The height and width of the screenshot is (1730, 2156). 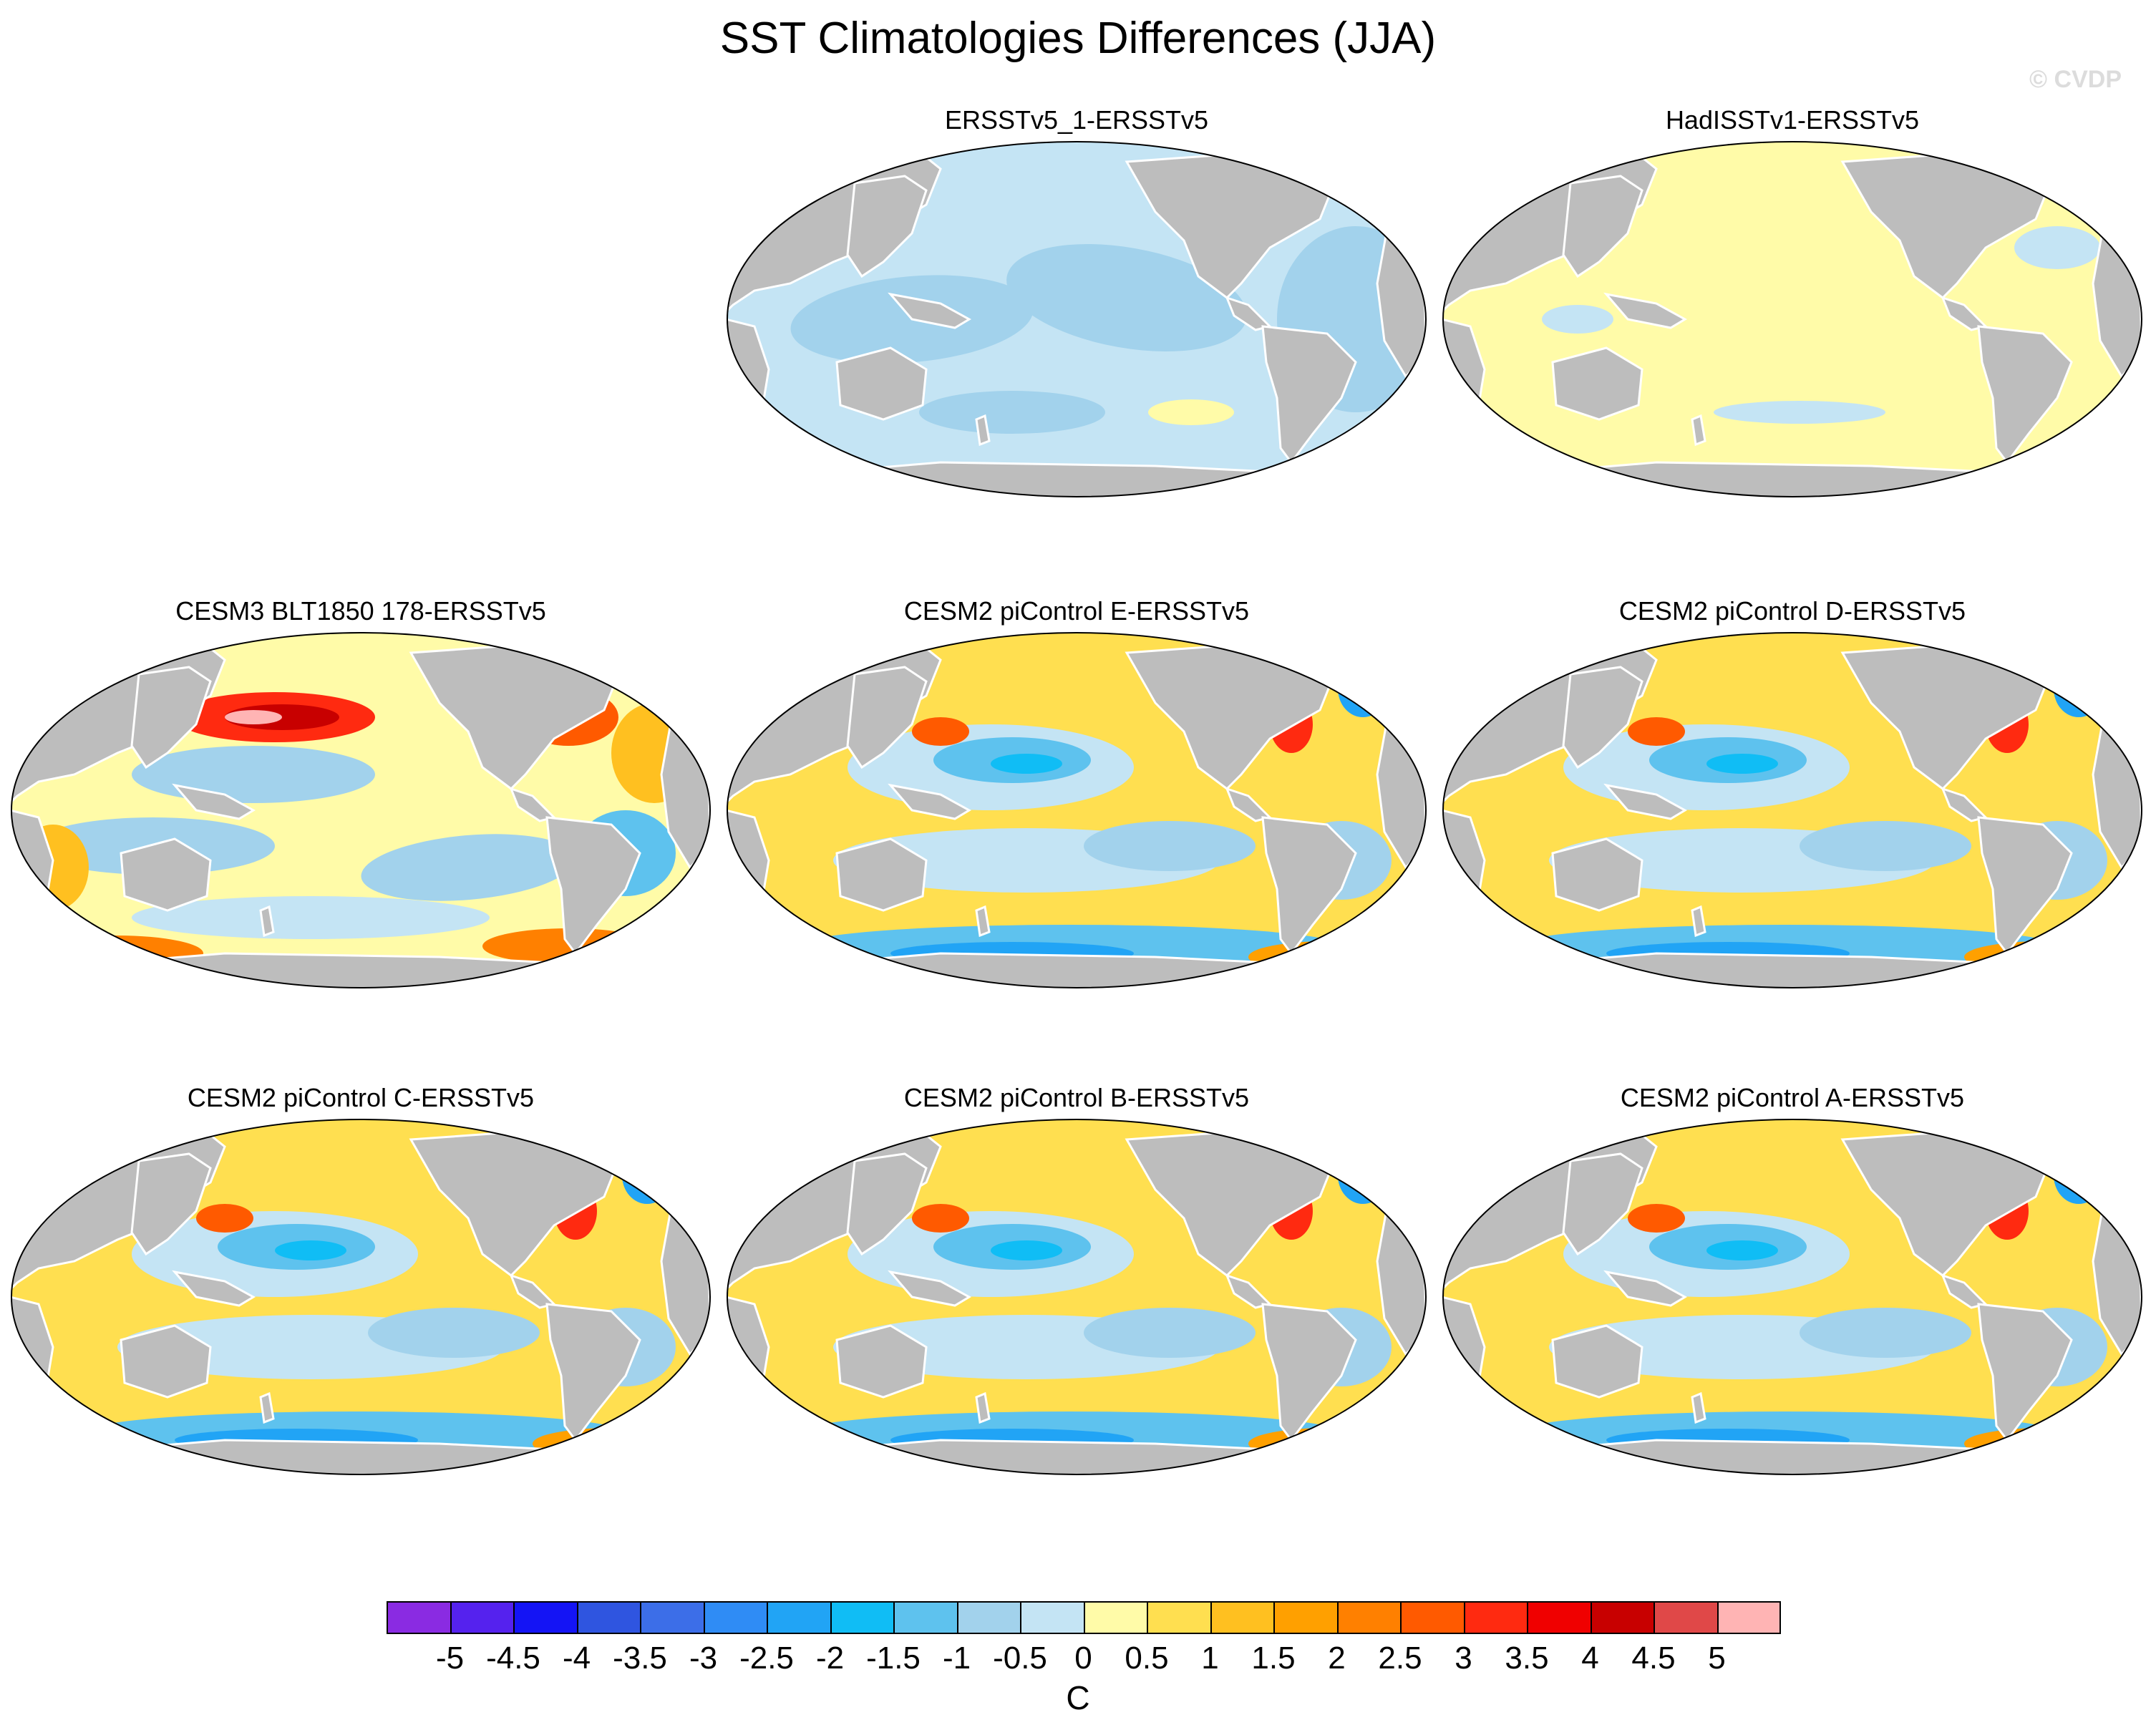 I want to click on map-panel-cesm2-d: CESM2 piControl D-ERSSTv5, so click(x=1793, y=825).